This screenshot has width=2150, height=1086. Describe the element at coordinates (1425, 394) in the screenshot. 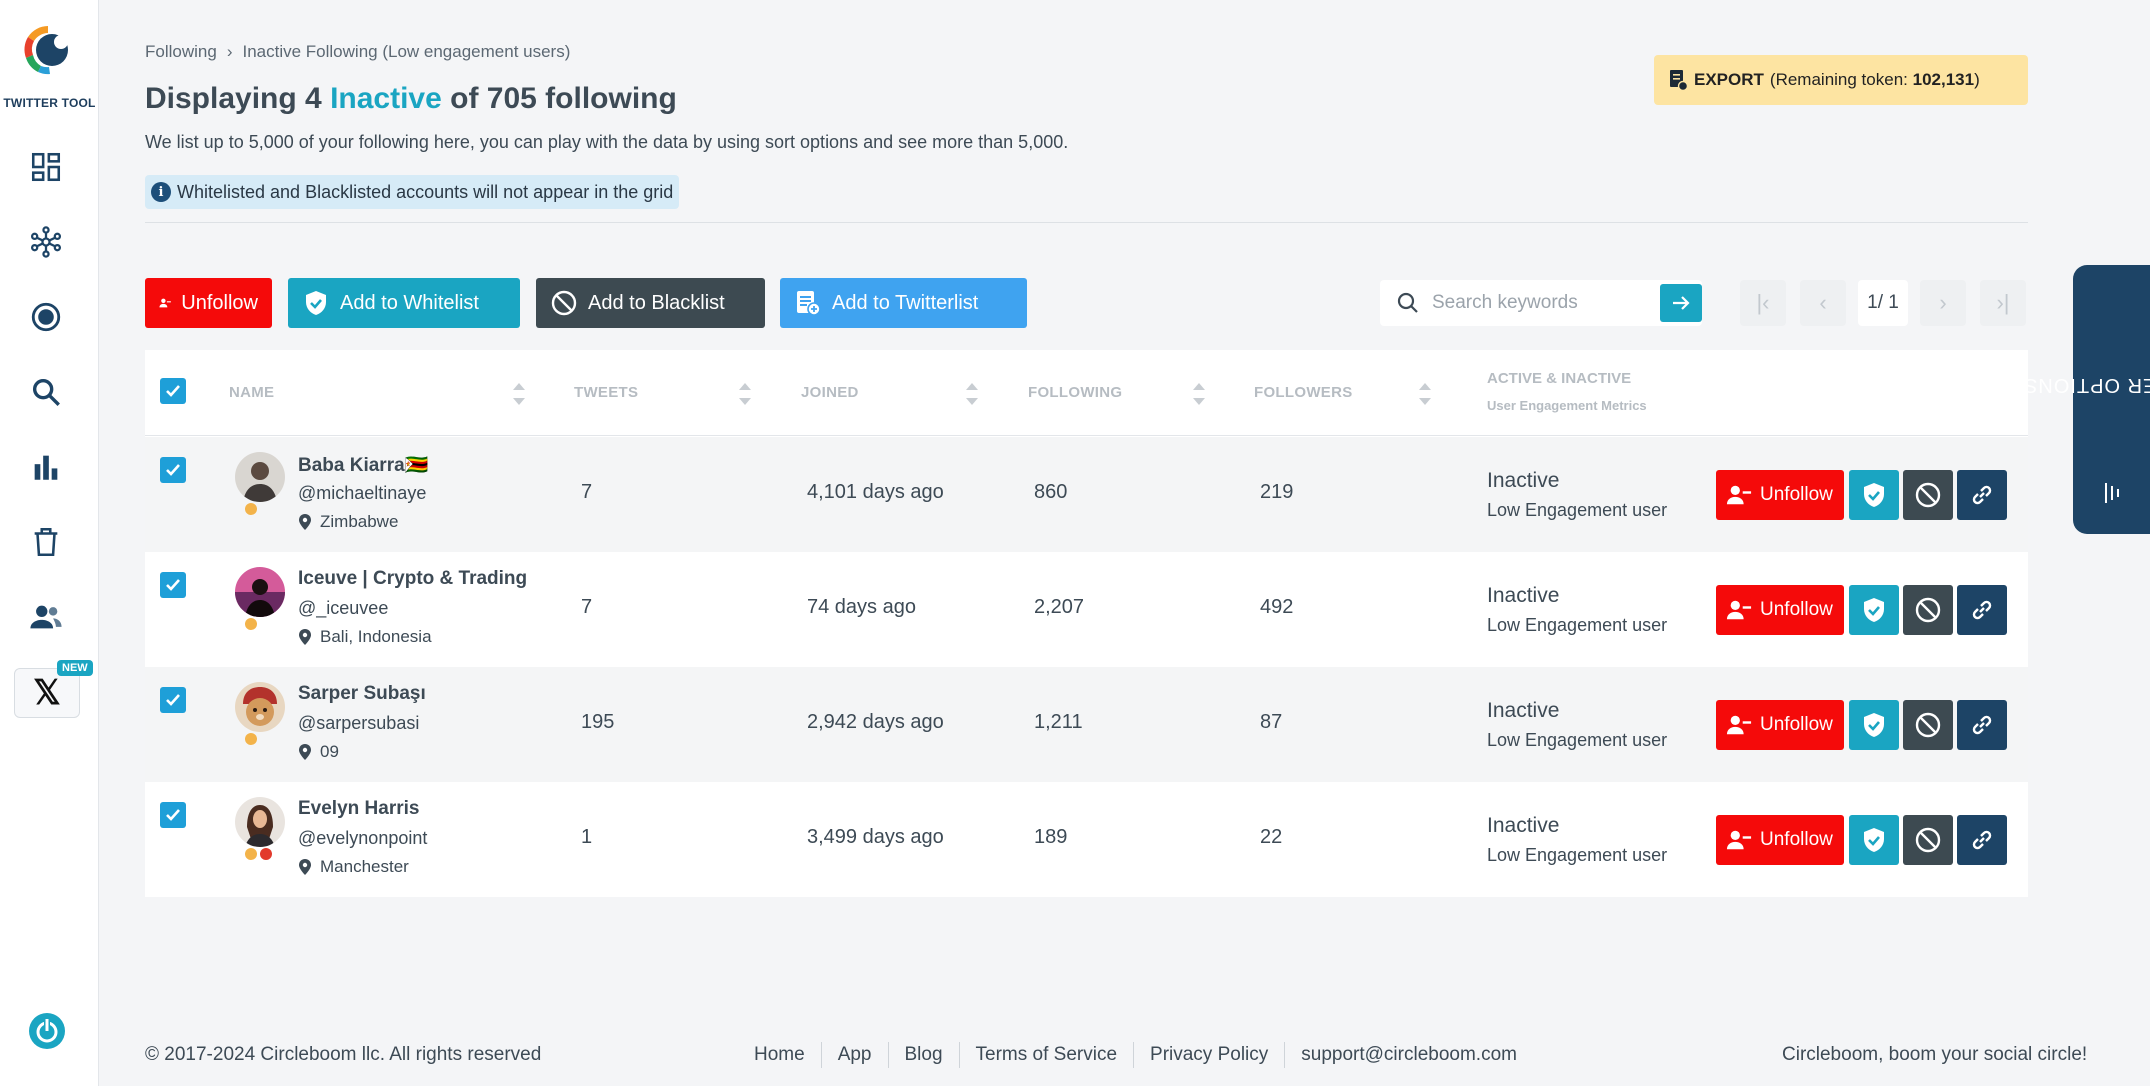

I see `sort-followers-icon` at that location.